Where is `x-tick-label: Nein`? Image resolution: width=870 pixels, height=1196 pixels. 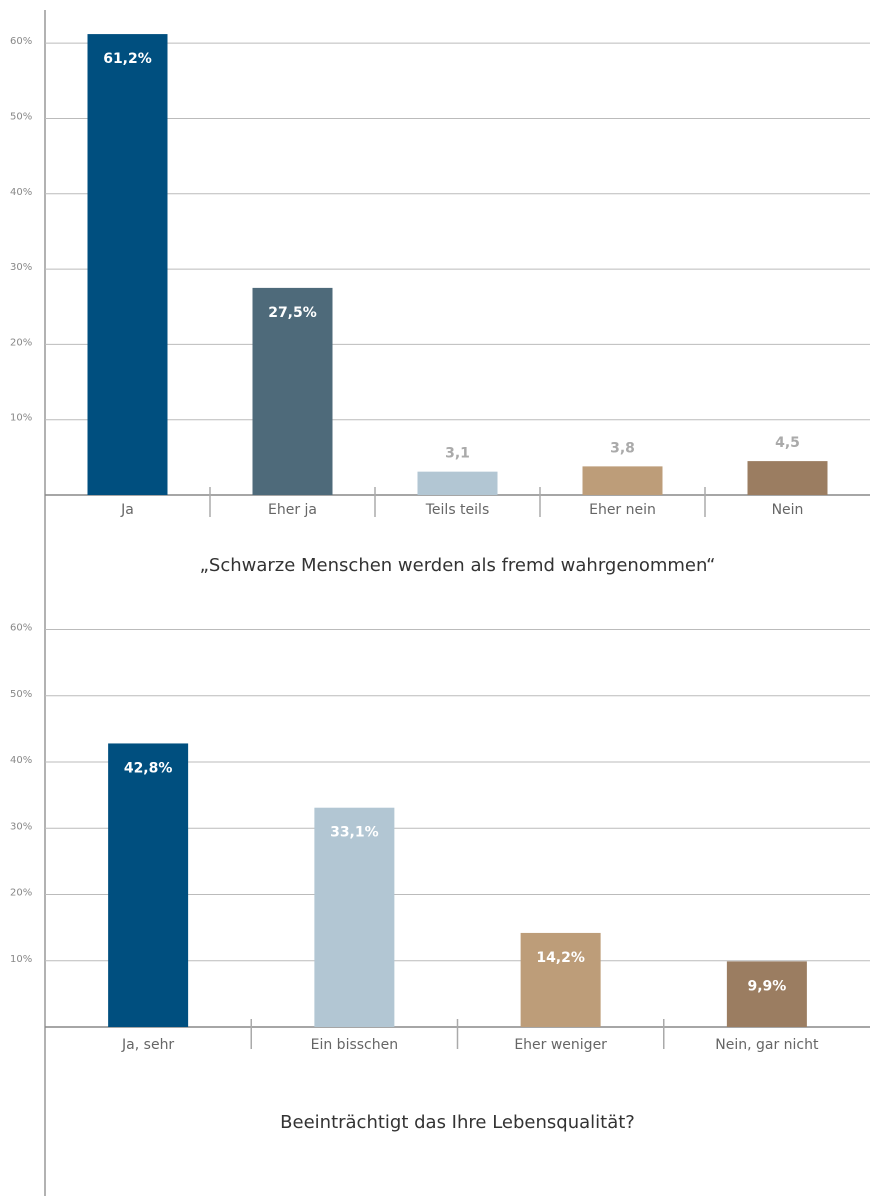
x-tick-label: Nein is located at coordinates (788, 510).